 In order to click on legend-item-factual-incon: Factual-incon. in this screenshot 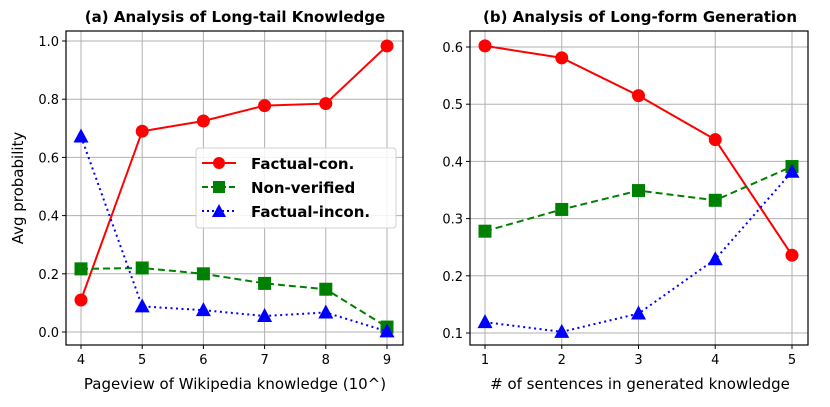, I will do `click(286, 212)`.